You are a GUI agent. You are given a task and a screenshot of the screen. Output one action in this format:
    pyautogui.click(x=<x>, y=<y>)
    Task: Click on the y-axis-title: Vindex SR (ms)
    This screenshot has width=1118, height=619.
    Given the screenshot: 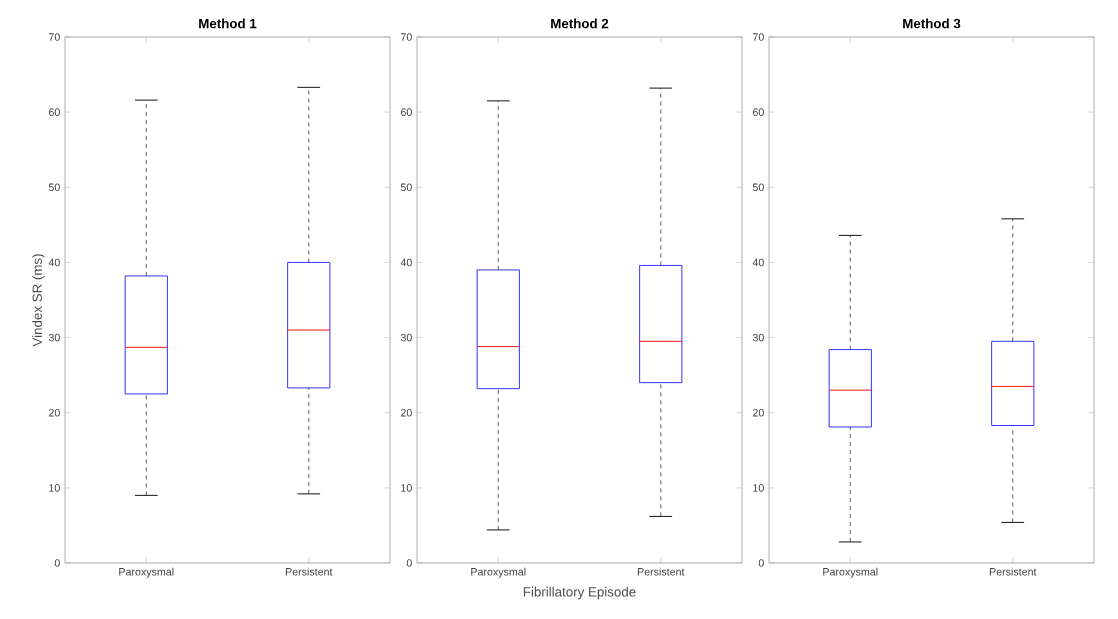 What is the action you would take?
    pyautogui.click(x=38, y=300)
    